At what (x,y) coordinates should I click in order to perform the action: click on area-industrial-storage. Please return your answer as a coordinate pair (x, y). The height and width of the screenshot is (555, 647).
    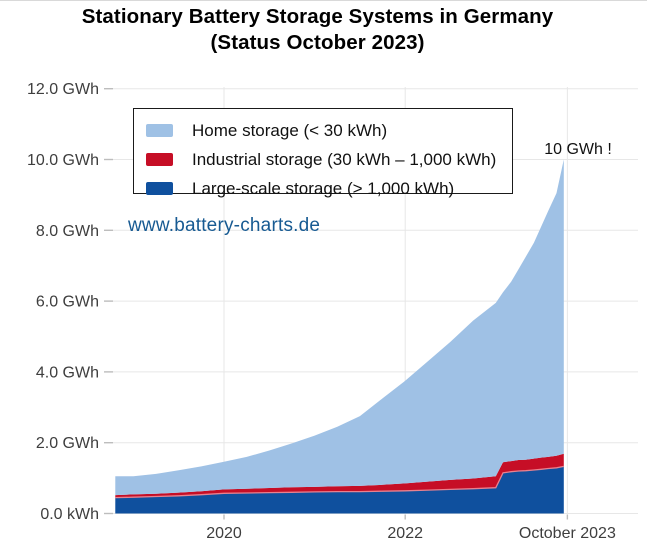
    Looking at the image, I should click on (339, 475).